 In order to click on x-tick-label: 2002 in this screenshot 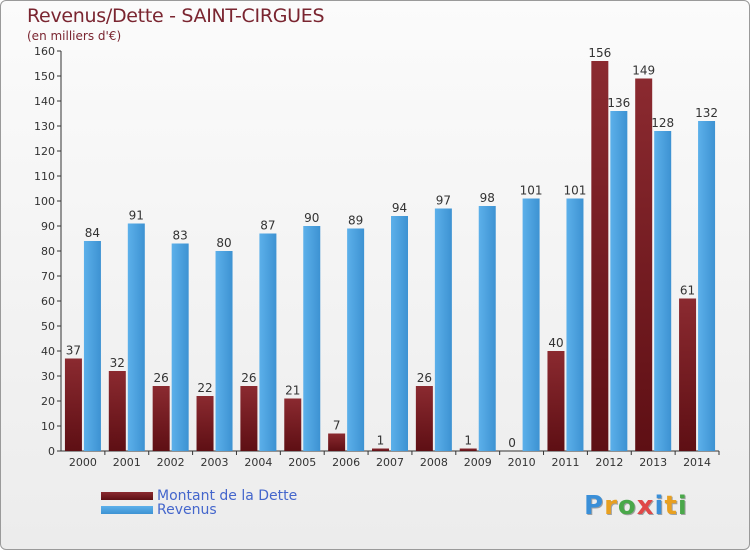, I will do `click(171, 462)`.